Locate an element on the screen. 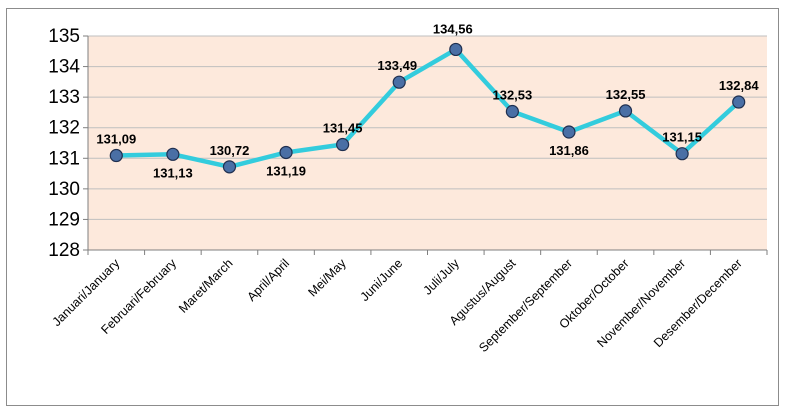  y-tick-label: 132 is located at coordinates (64, 128).